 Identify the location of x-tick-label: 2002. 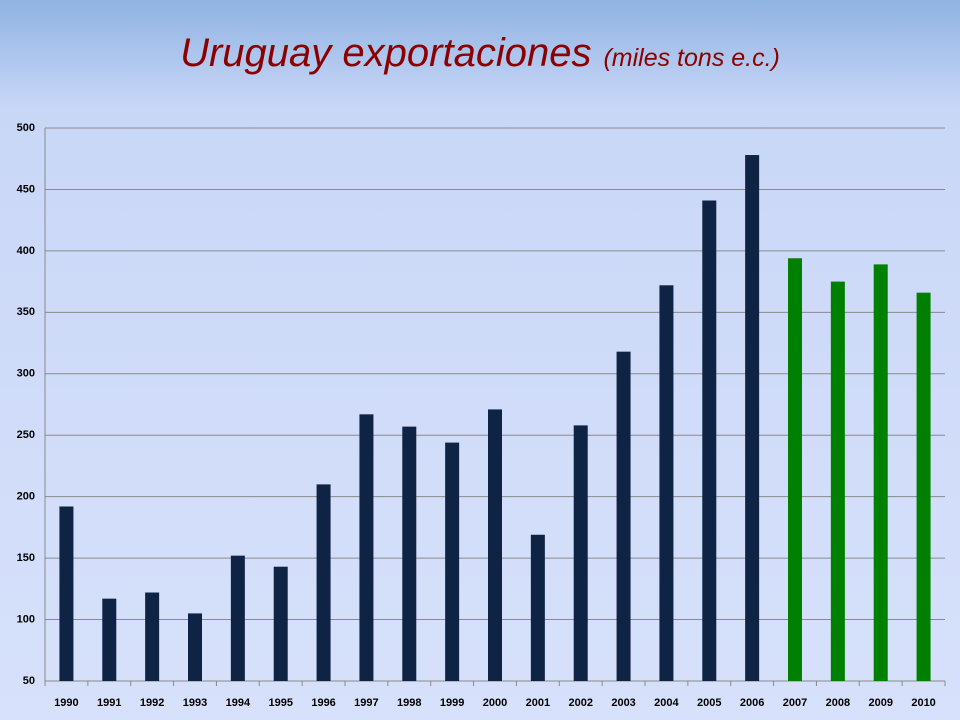
(580, 703).